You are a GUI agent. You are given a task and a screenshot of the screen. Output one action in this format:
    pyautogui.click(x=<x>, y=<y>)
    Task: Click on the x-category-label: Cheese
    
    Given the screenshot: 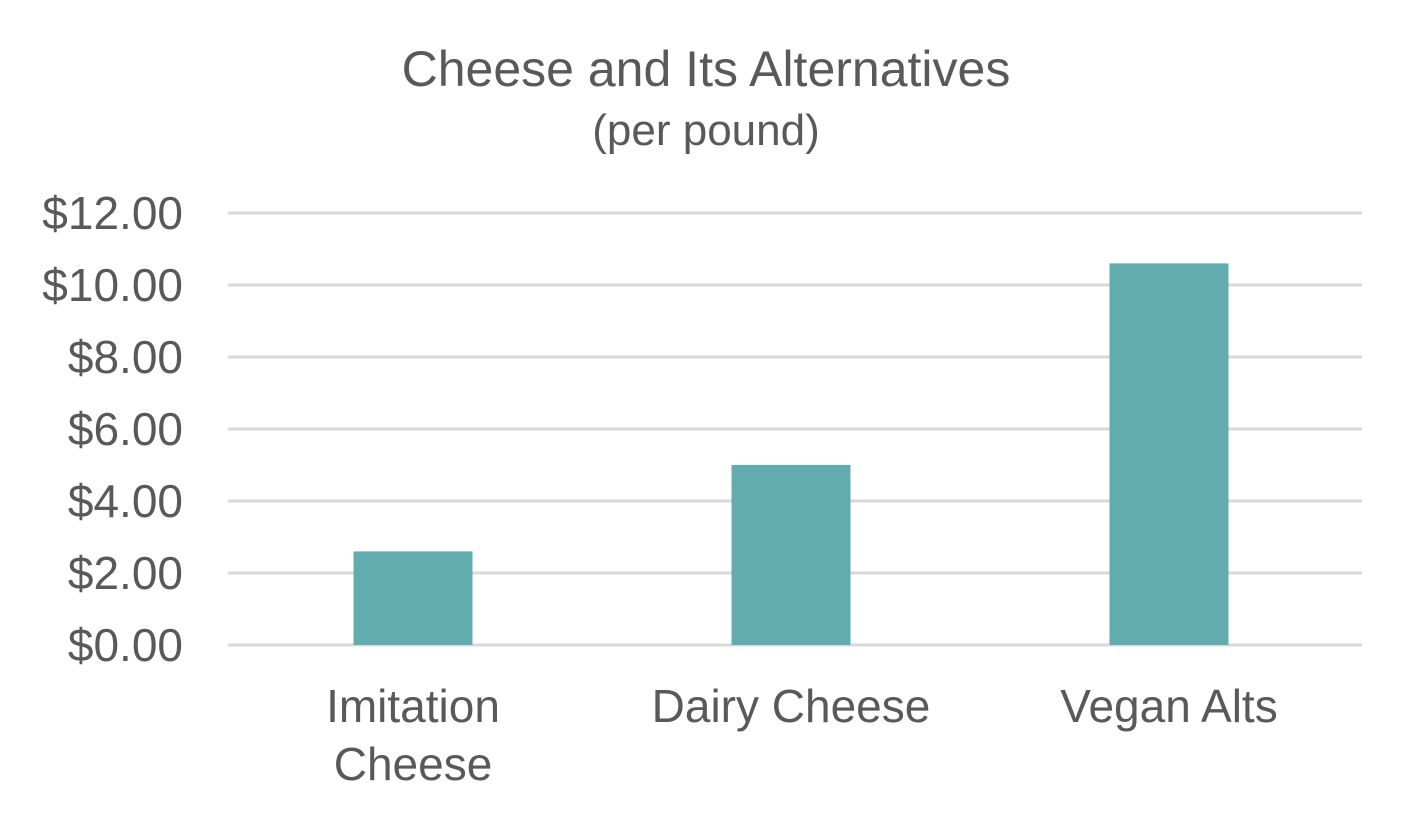 What is the action you would take?
    pyautogui.click(x=413, y=764)
    